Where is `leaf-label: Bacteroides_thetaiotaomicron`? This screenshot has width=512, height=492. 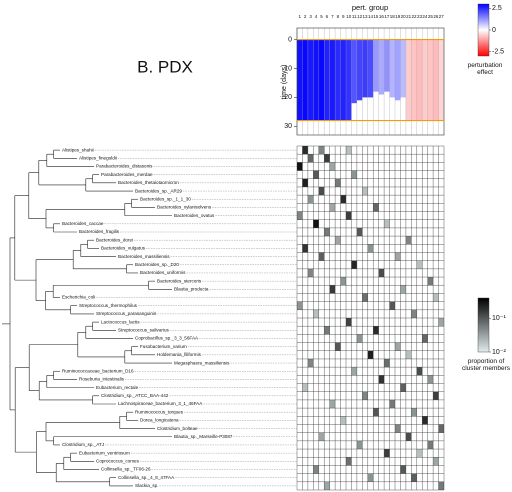
leaf-label: Bacteroides_thetaiotaomicron is located at coordinates (148, 182).